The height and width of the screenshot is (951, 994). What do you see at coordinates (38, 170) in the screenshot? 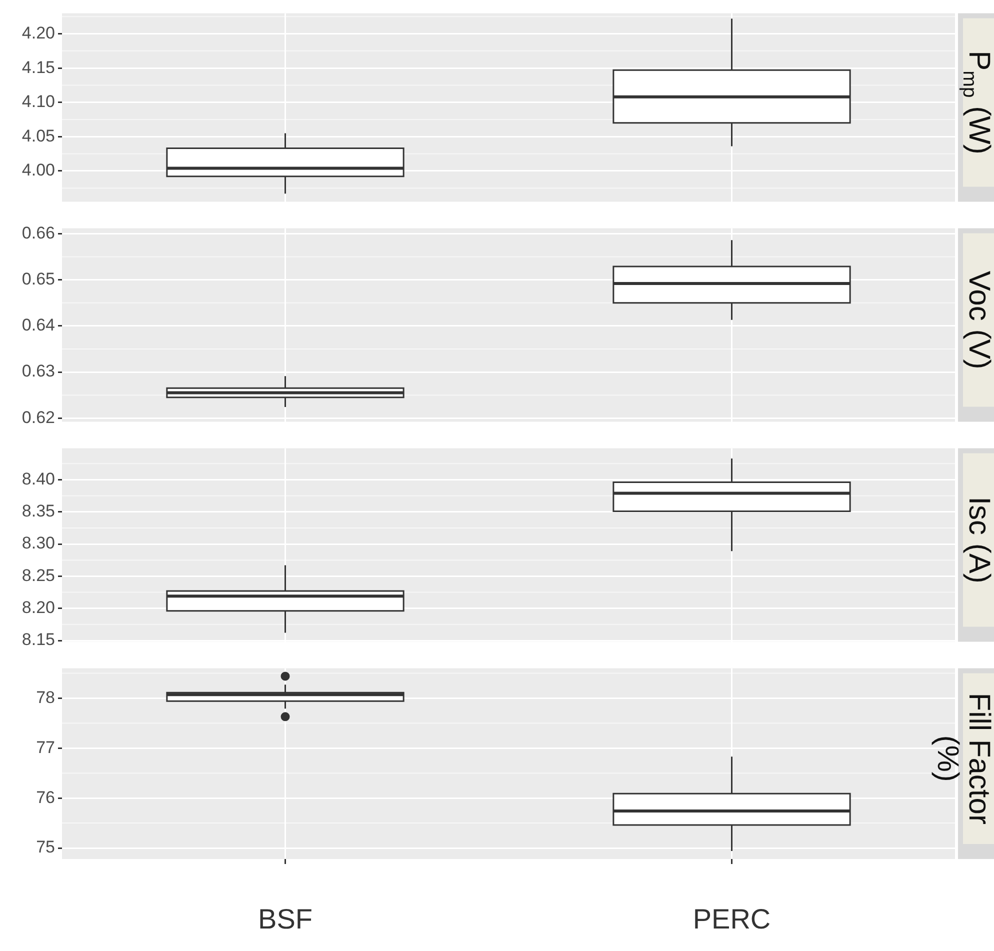
I see `y-tick-label: 4.00` at bounding box center [38, 170].